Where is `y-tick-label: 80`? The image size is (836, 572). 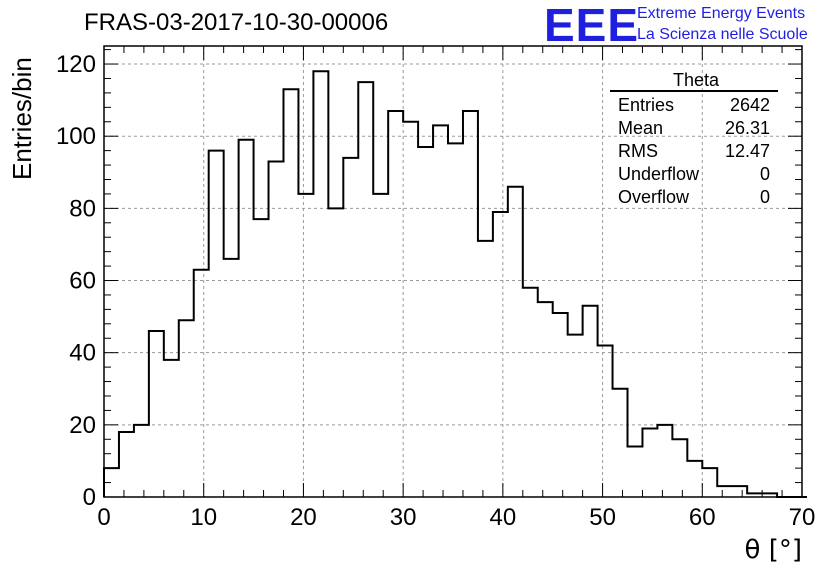
y-tick-label: 80 is located at coordinates (82, 208).